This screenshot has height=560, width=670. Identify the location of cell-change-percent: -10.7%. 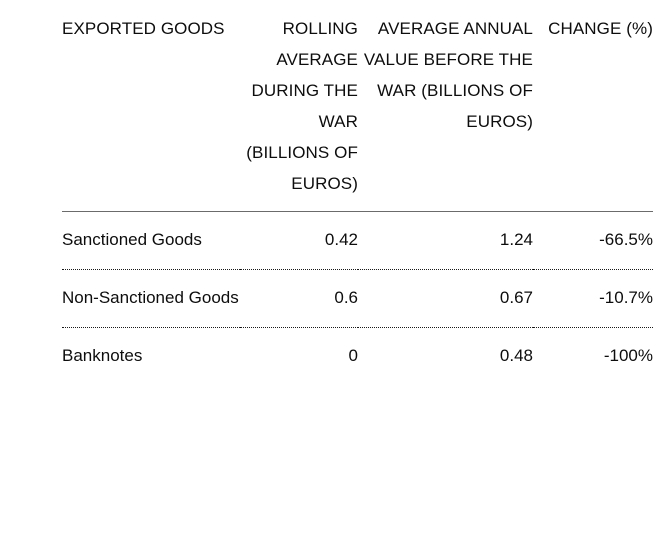
(593, 298).